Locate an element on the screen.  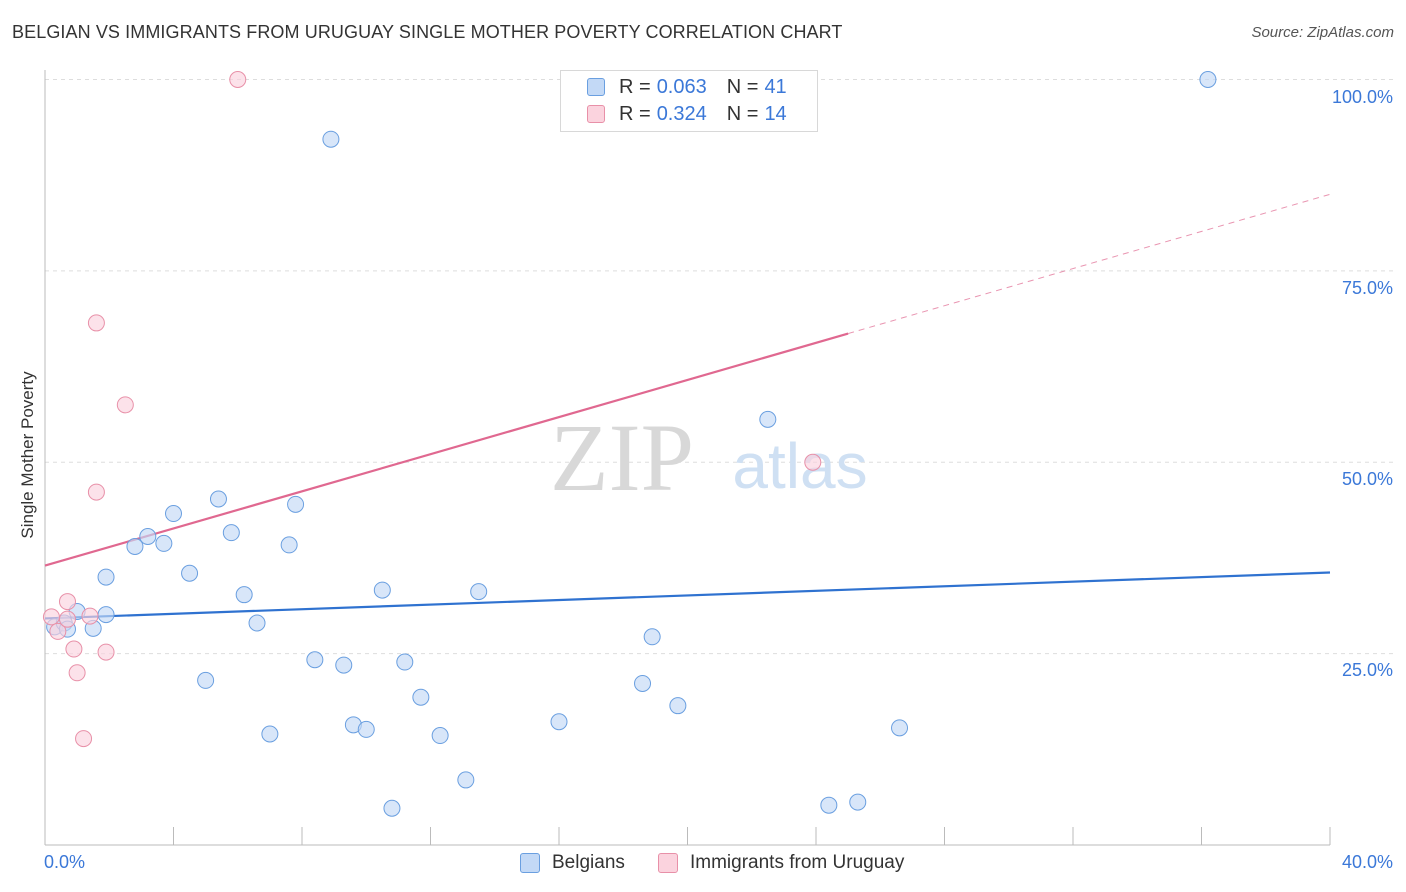
y-tick-50: 50.0% is located at coordinates (1367, 479).